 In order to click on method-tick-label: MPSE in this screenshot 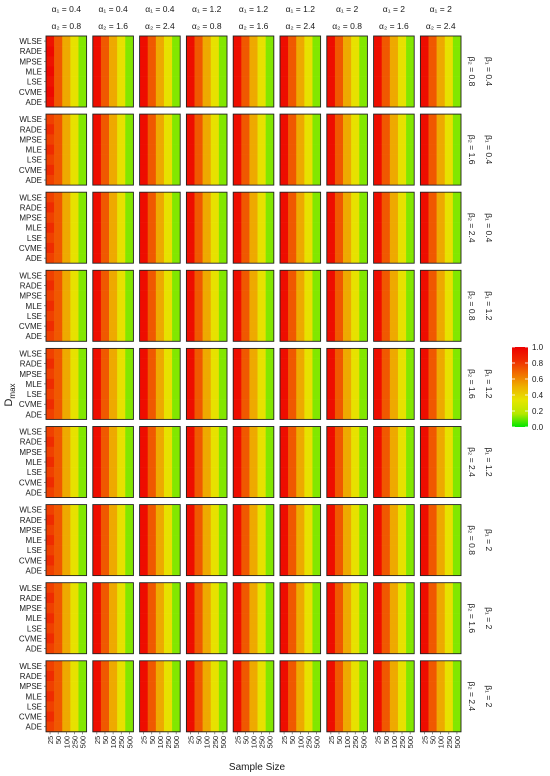, I will do `click(30, 218)`.